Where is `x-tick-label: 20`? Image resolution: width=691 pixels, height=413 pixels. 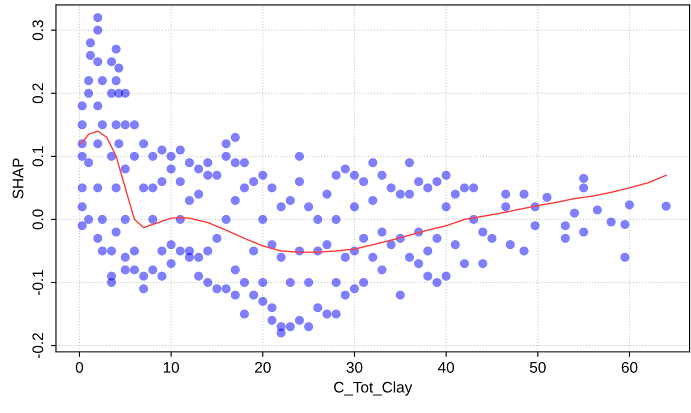
x-tick-label: 20 is located at coordinates (263, 367).